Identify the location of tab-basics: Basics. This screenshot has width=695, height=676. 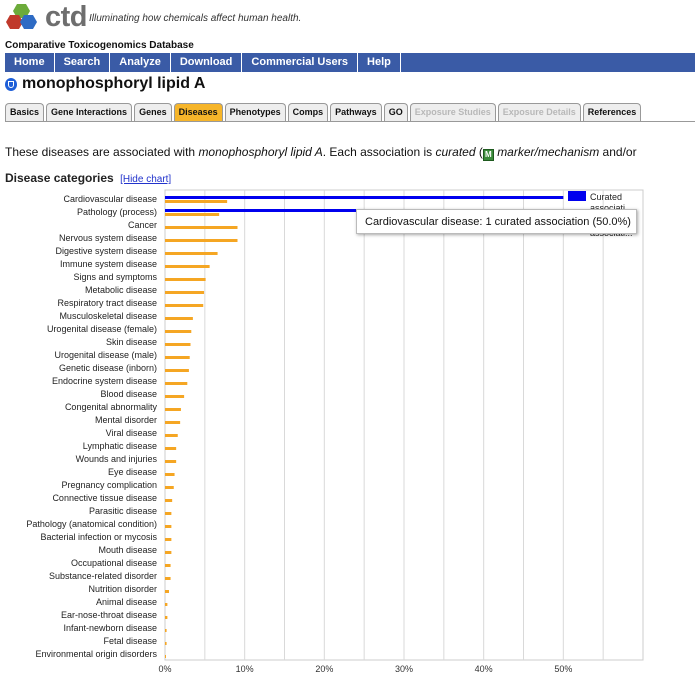
(25, 112).